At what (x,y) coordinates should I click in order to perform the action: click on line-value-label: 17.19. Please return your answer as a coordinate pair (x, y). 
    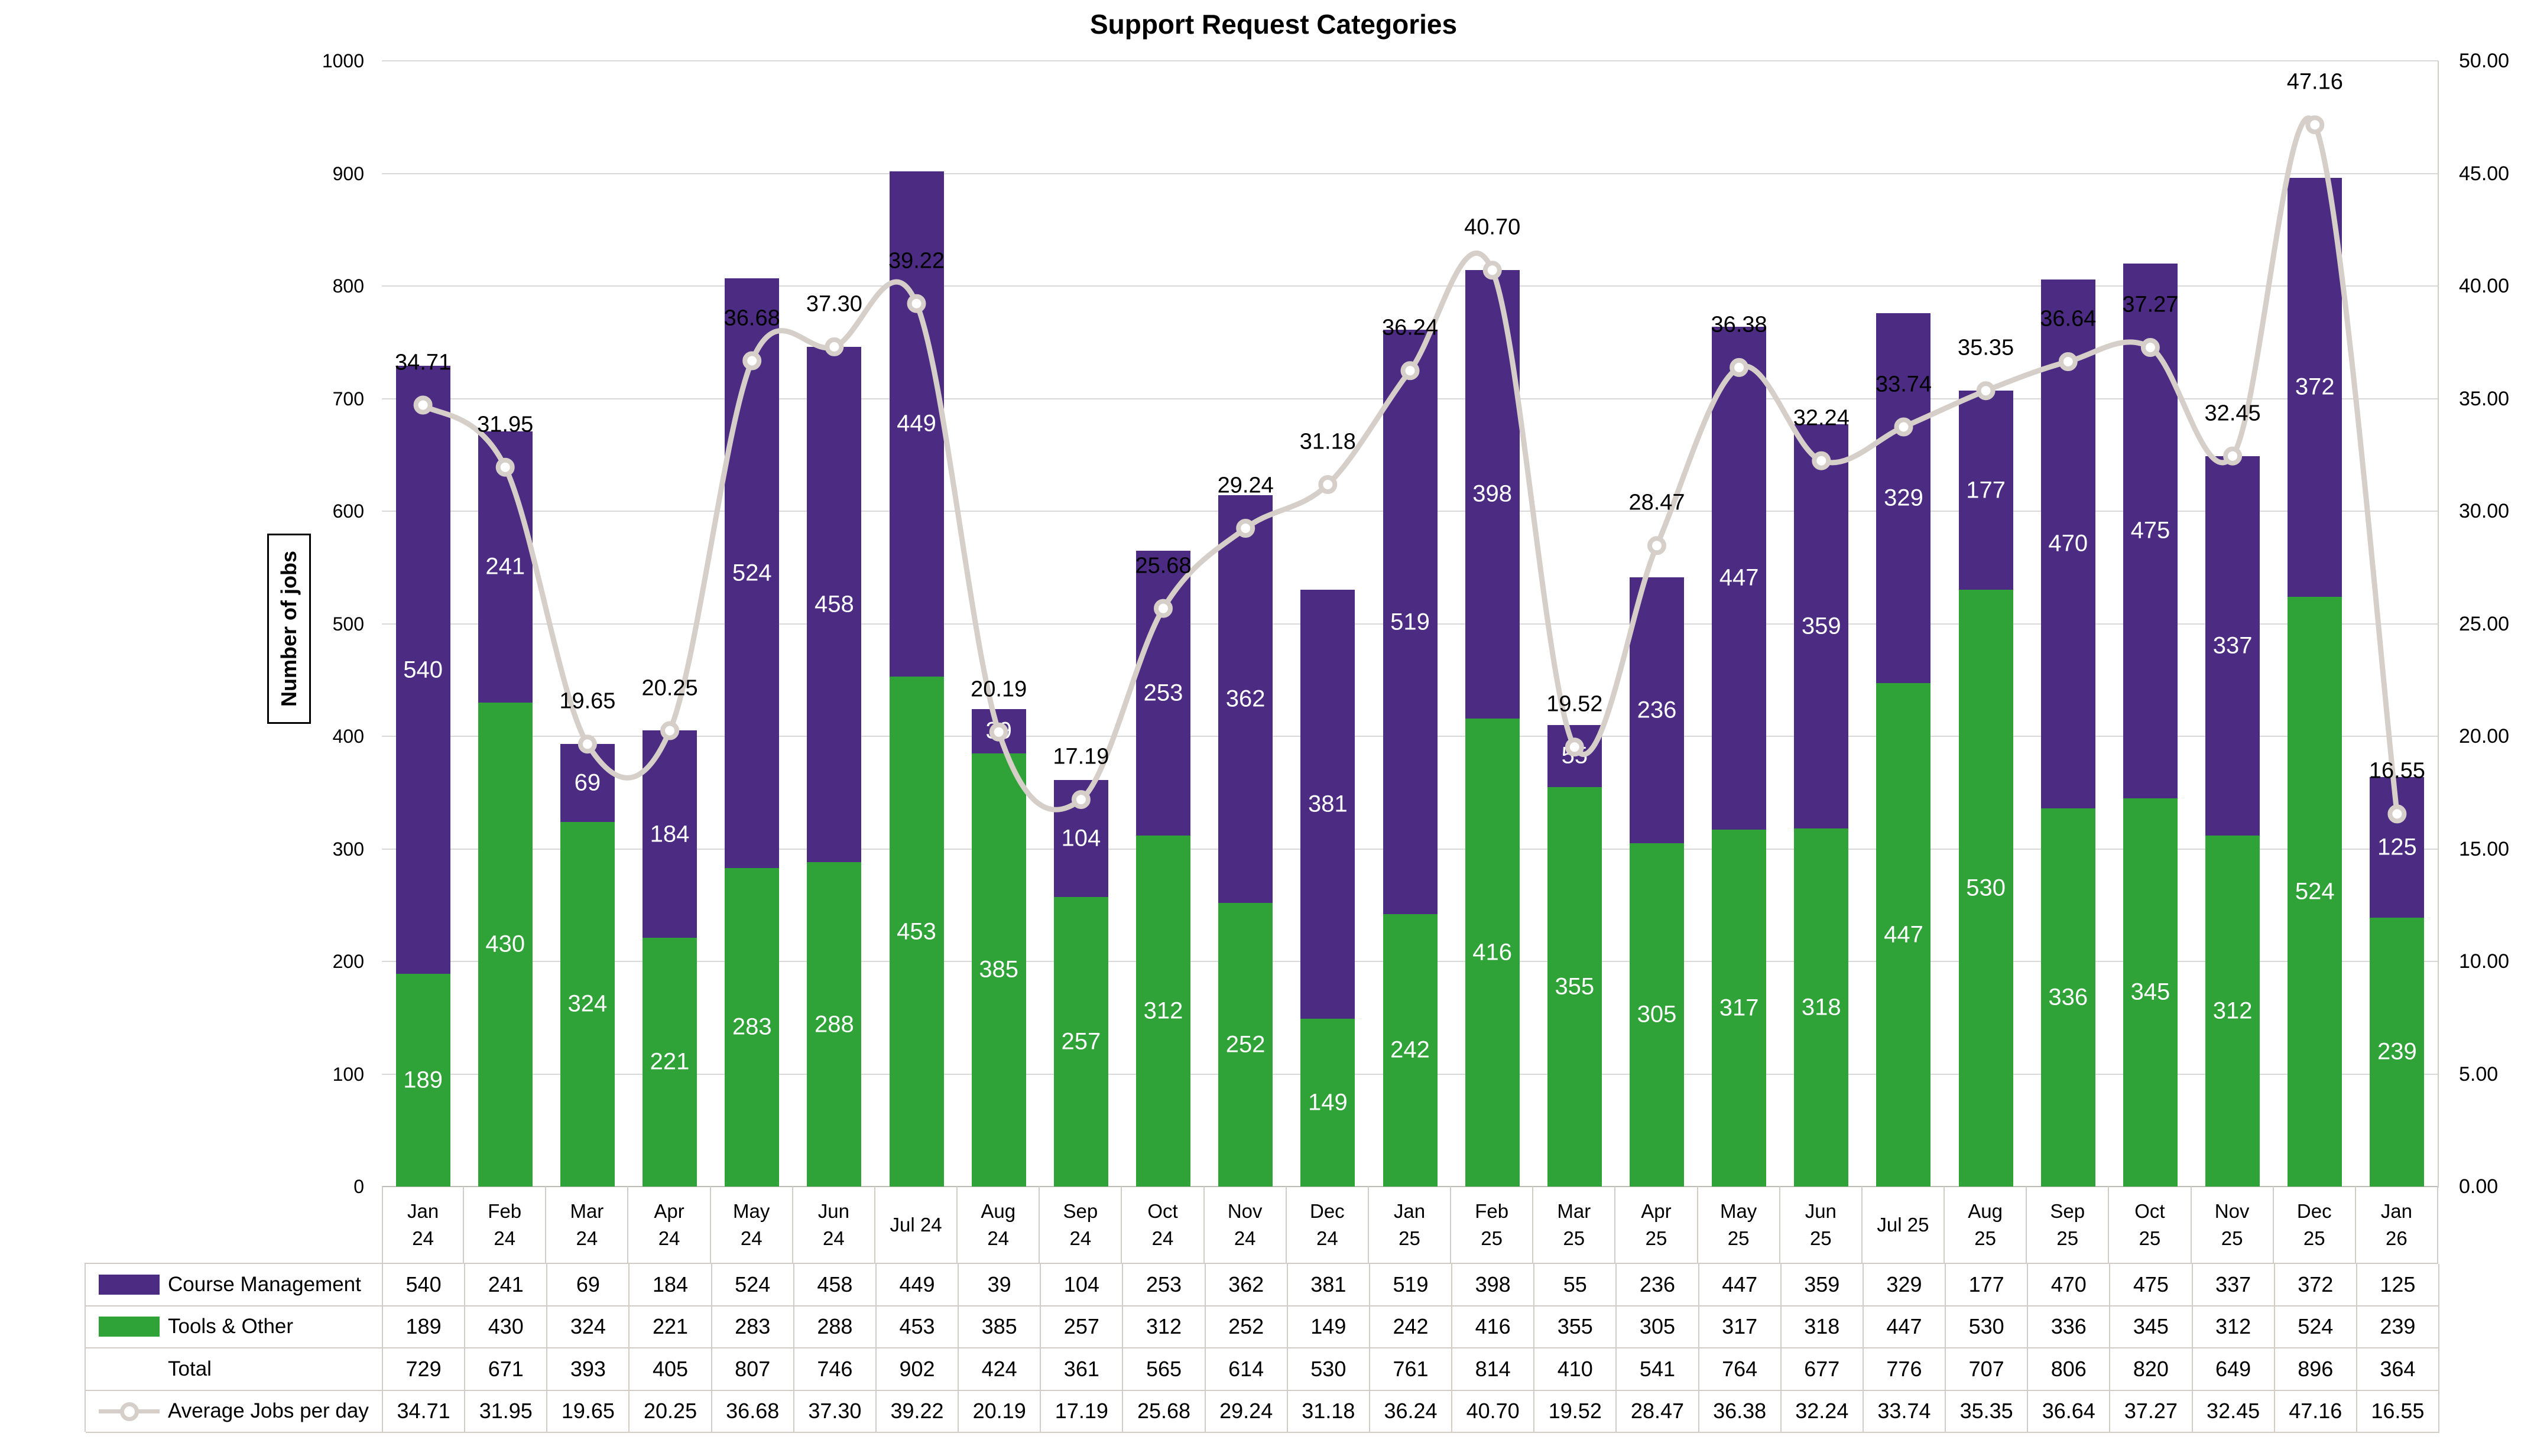
    Looking at the image, I should click on (1081, 757).